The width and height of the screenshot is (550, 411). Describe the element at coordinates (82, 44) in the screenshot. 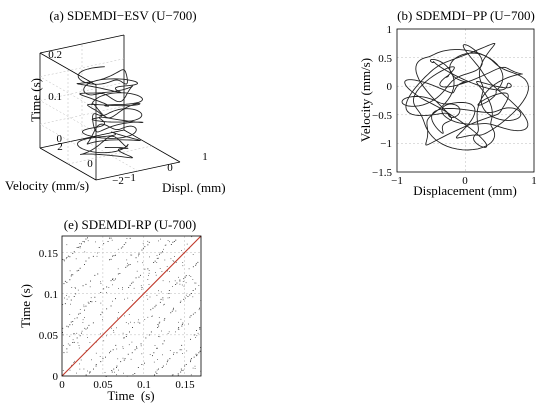

I see `panel-a-box-edge` at that location.